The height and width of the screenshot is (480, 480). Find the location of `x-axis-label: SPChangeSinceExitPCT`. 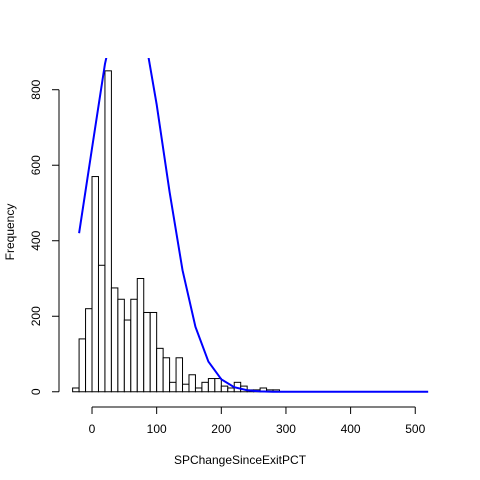

x-axis-label: SPChangeSinceExitPCT is located at coordinates (240, 460).